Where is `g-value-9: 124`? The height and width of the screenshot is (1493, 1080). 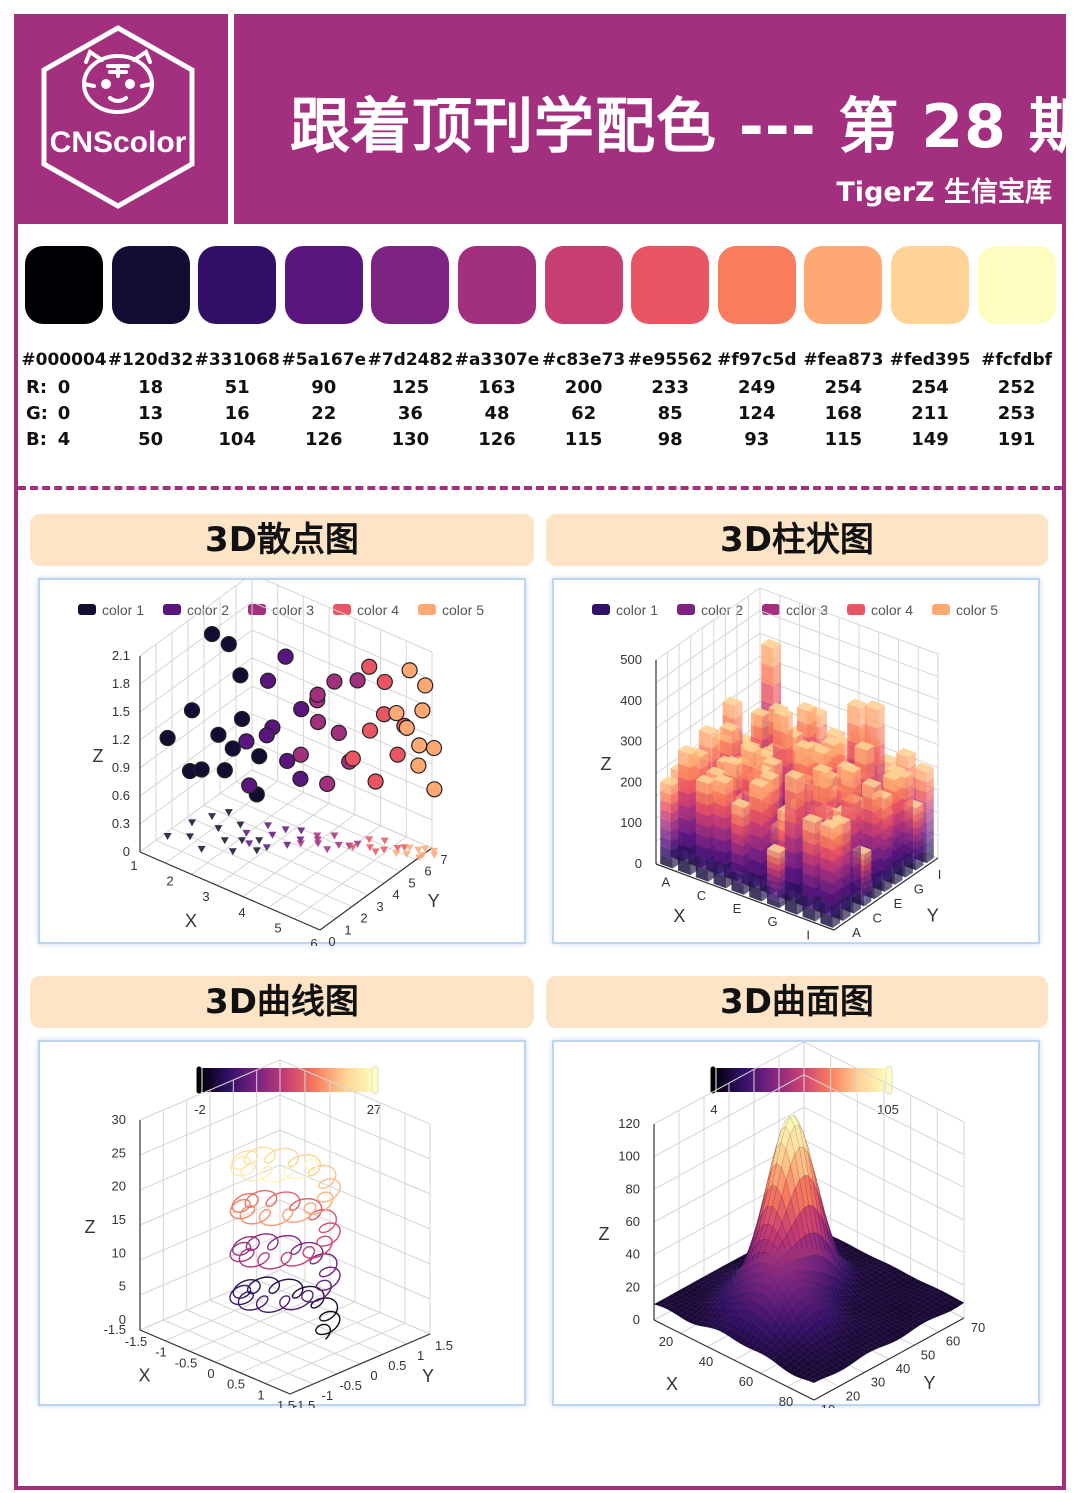
g-value-9: 124 is located at coordinates (757, 413).